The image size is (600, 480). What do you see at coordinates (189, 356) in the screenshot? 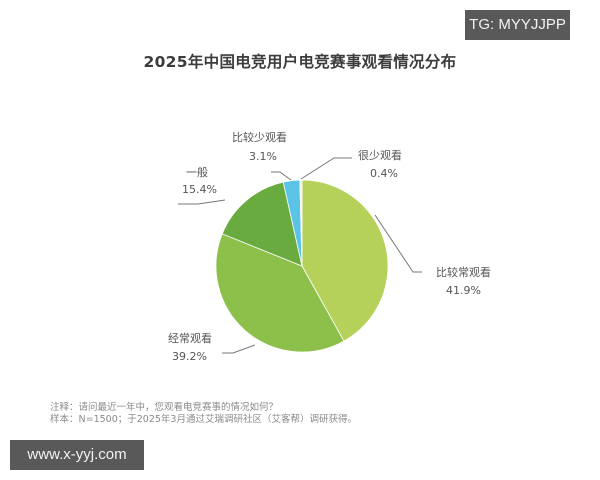
I see `label-value-1: 39.2%` at bounding box center [189, 356].